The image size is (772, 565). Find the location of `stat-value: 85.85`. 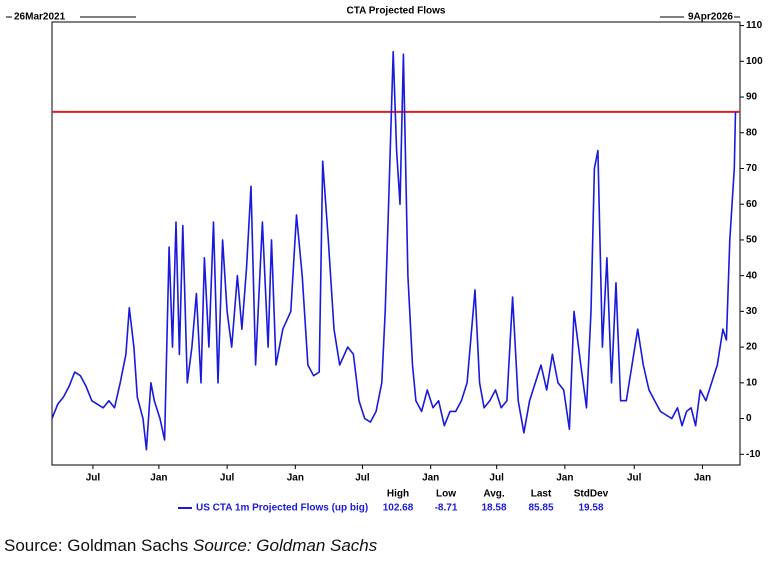

stat-value: 85.85 is located at coordinates (540, 508).